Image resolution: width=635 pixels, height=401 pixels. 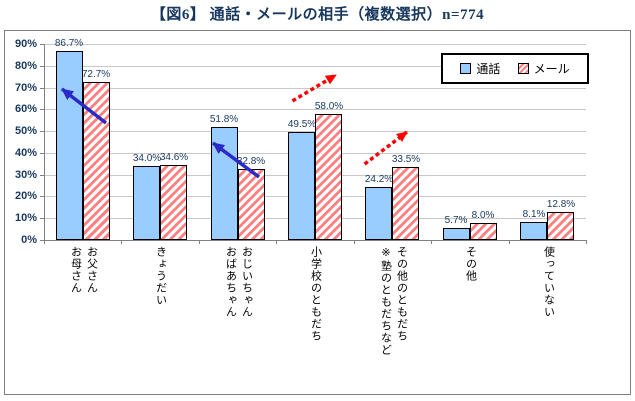 I want to click on y-axis-tick-label: 90%, so click(x=25, y=44).